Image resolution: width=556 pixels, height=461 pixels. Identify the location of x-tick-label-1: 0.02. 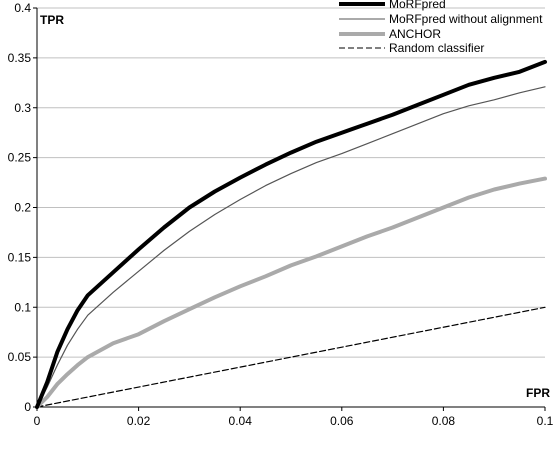
(139, 421).